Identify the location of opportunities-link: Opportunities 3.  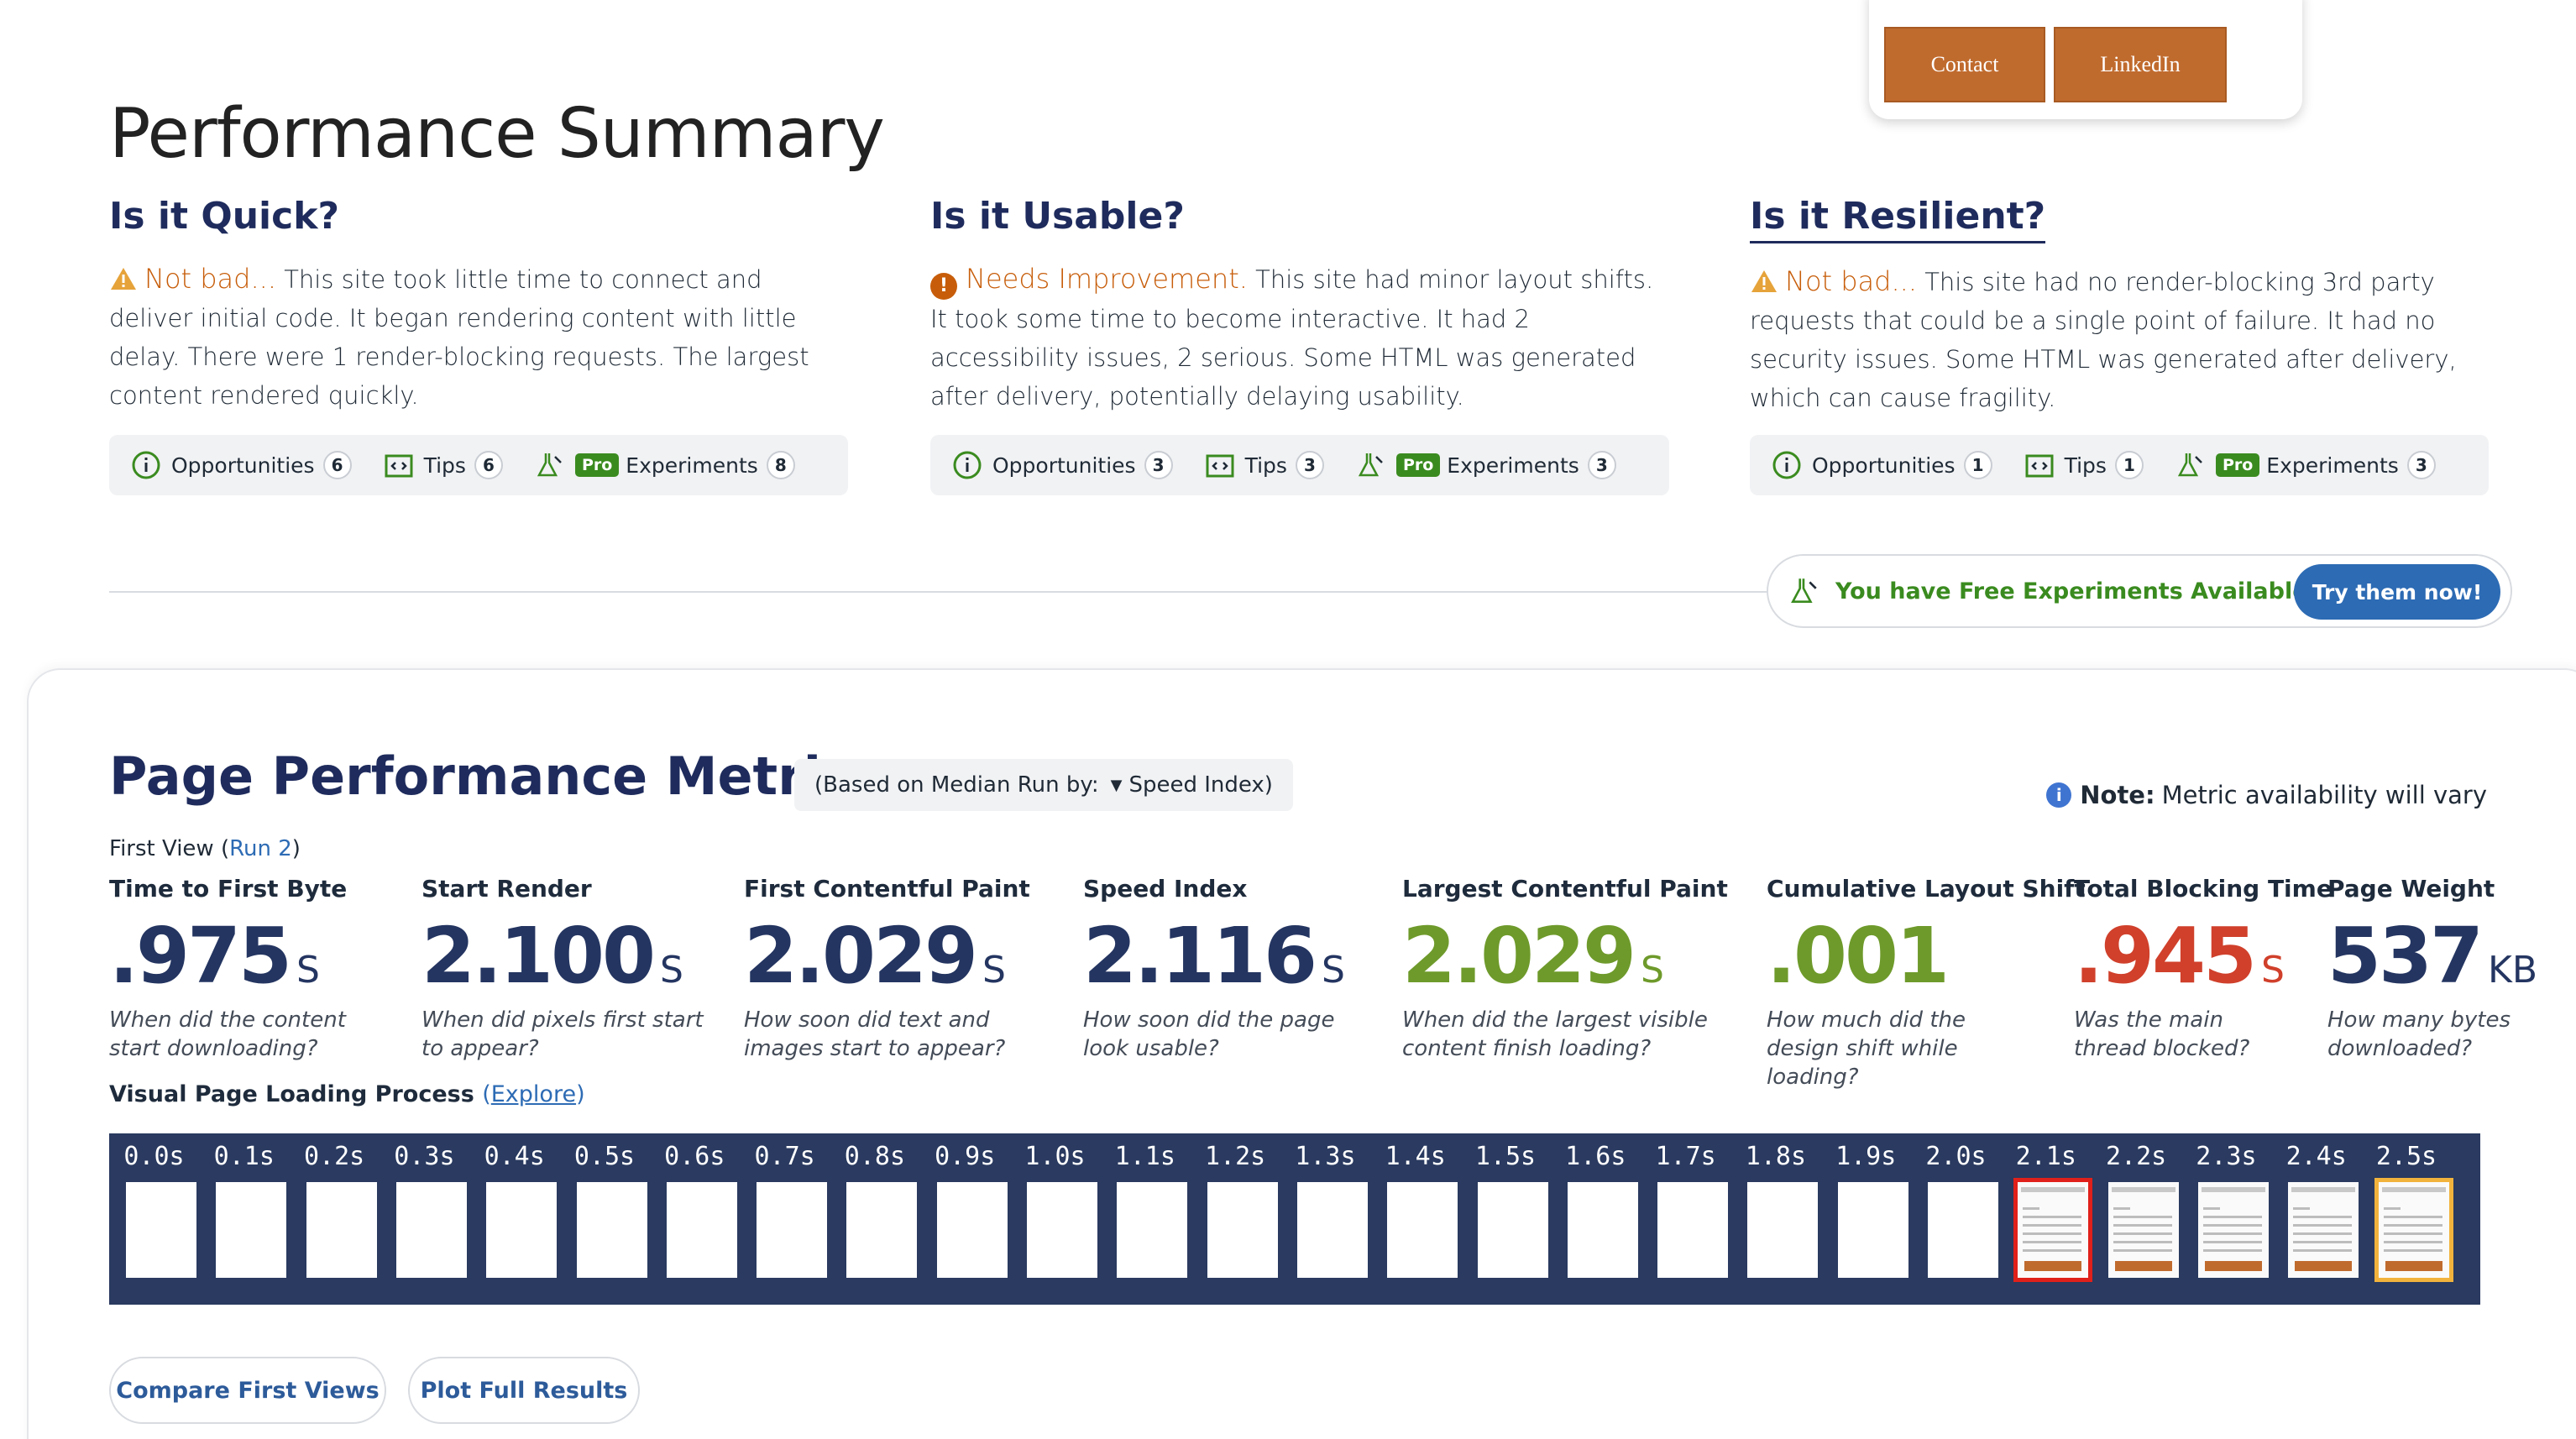
(1062, 465).